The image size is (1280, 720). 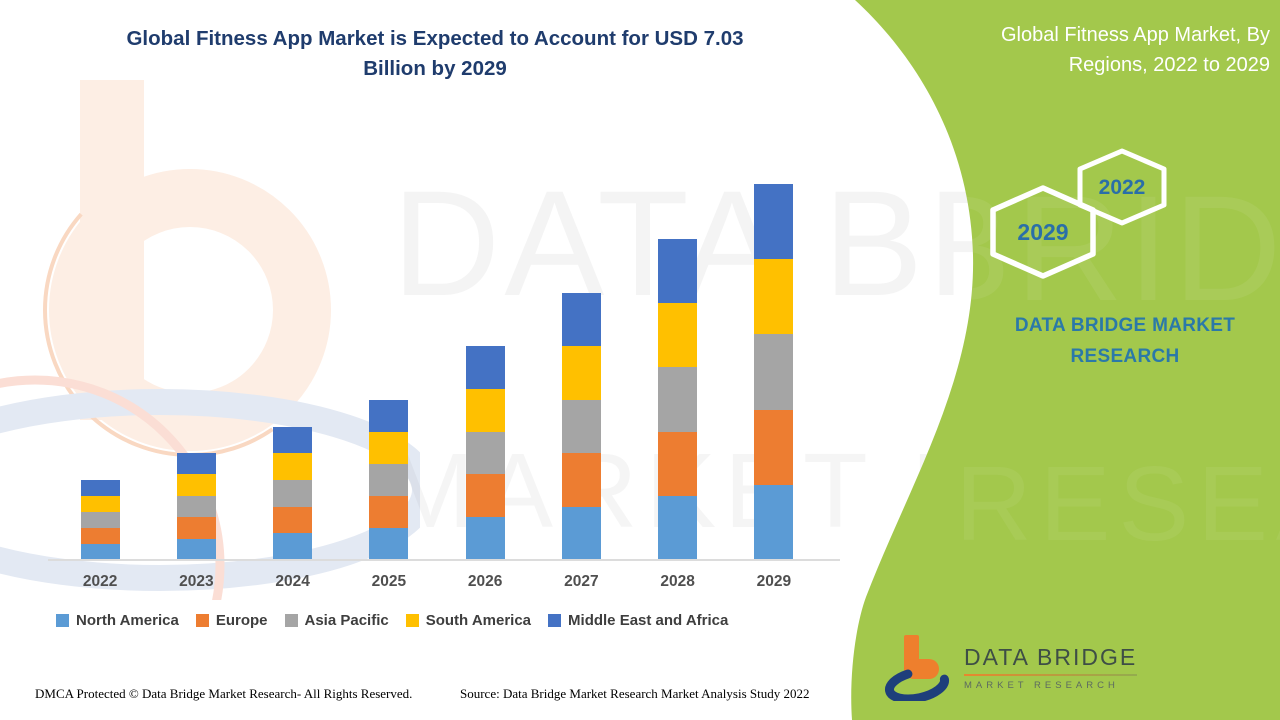 What do you see at coordinates (485, 581) in the screenshot?
I see `x-label-2026: 2026` at bounding box center [485, 581].